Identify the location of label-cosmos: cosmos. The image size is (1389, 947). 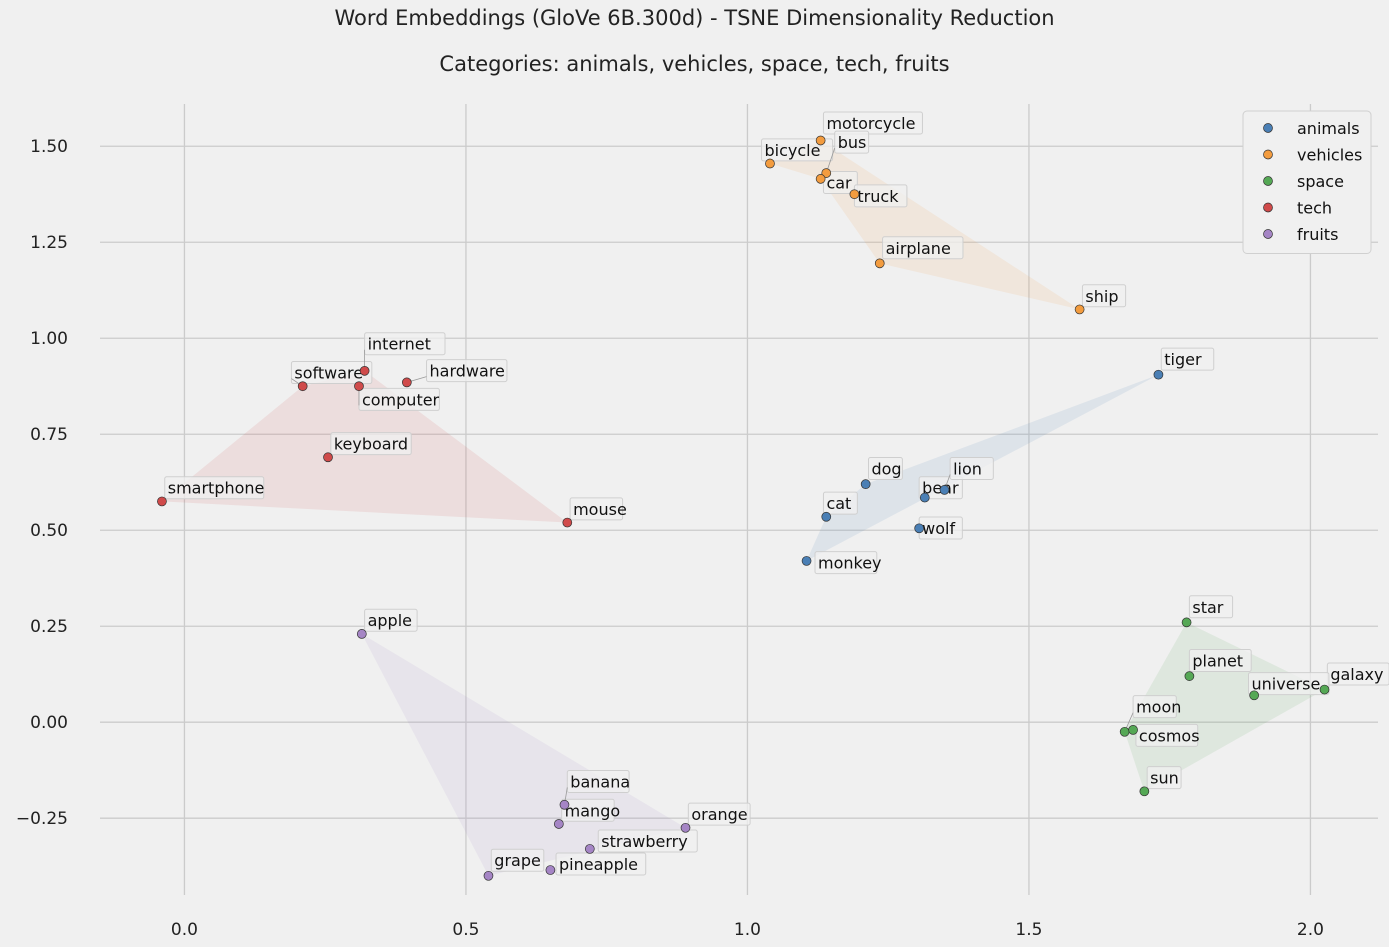
(1167, 735).